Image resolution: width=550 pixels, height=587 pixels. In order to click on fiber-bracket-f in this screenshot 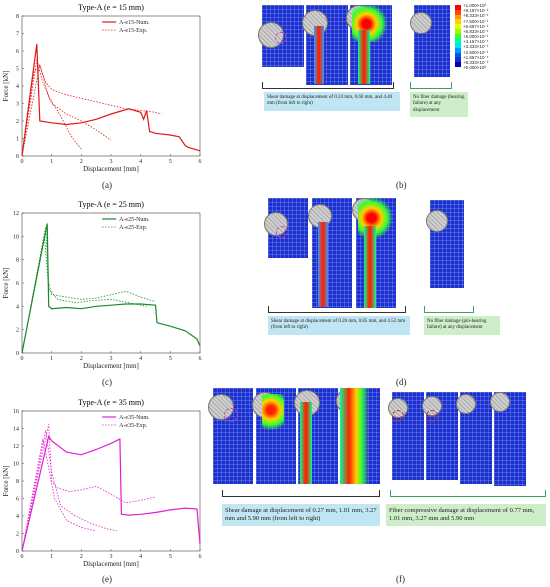, I will do `click(468, 493)`.